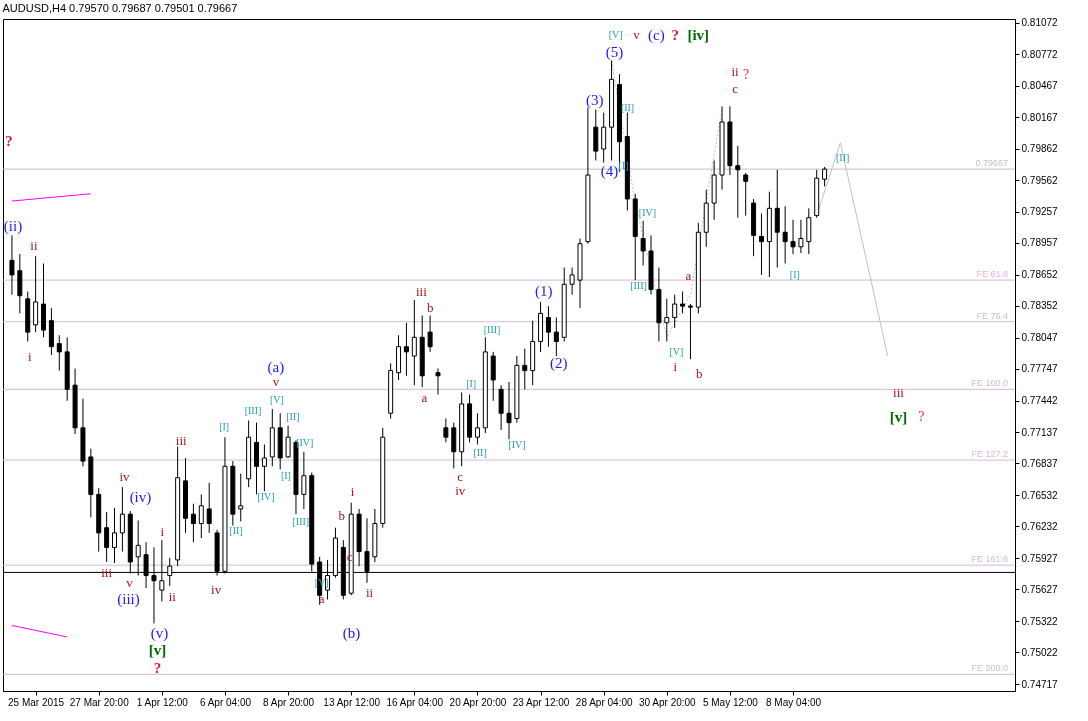  Describe the element at coordinates (1040, 117) in the screenshot. I see `y-tick-label: 0.80167` at that location.